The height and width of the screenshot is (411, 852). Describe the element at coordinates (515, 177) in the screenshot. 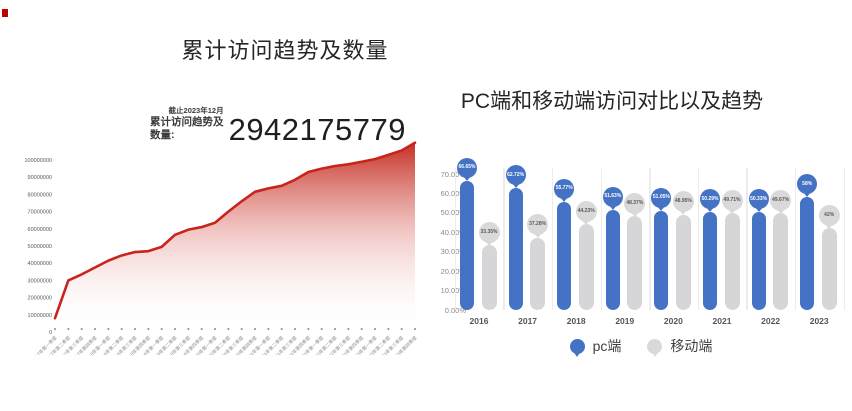

I see `pc-value-bubble: 62.72%` at that location.